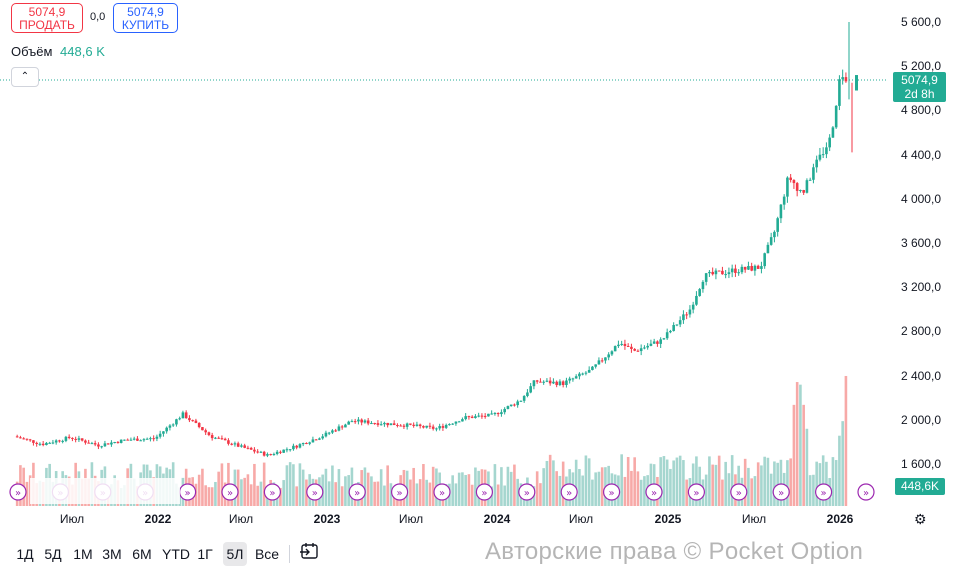 The height and width of the screenshot is (571, 953). I want to click on range-button-YTD: YTD, so click(176, 554).